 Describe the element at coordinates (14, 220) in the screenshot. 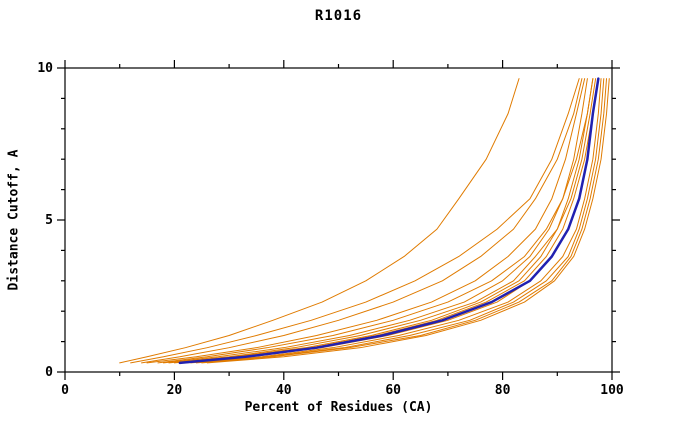

I see `y-axis-label: Distance Cutoff, A` at that location.